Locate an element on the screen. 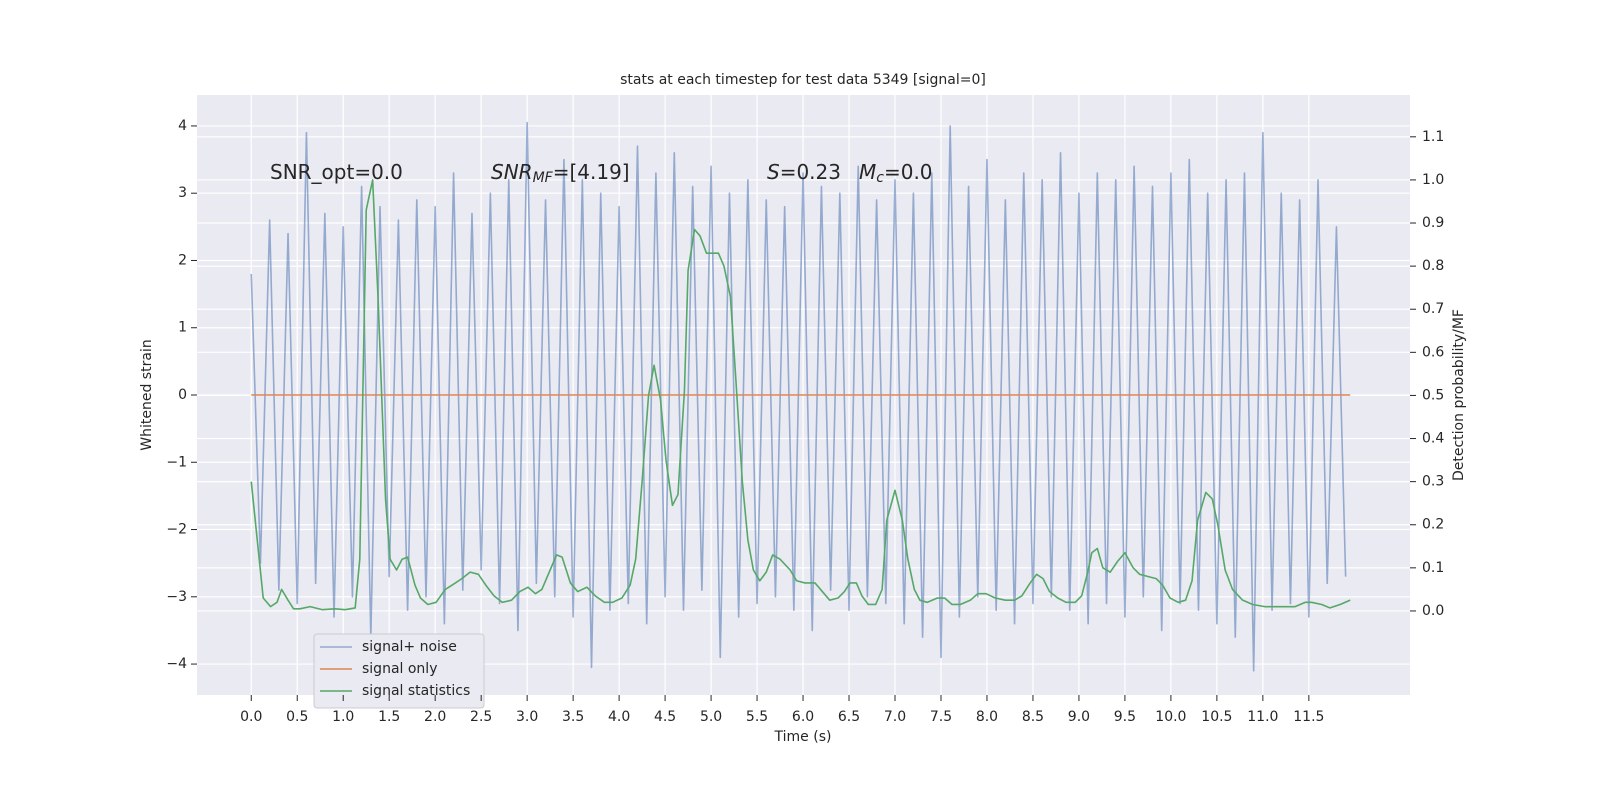 The height and width of the screenshot is (800, 1600). y-tick-label: −4 is located at coordinates (176, 664).